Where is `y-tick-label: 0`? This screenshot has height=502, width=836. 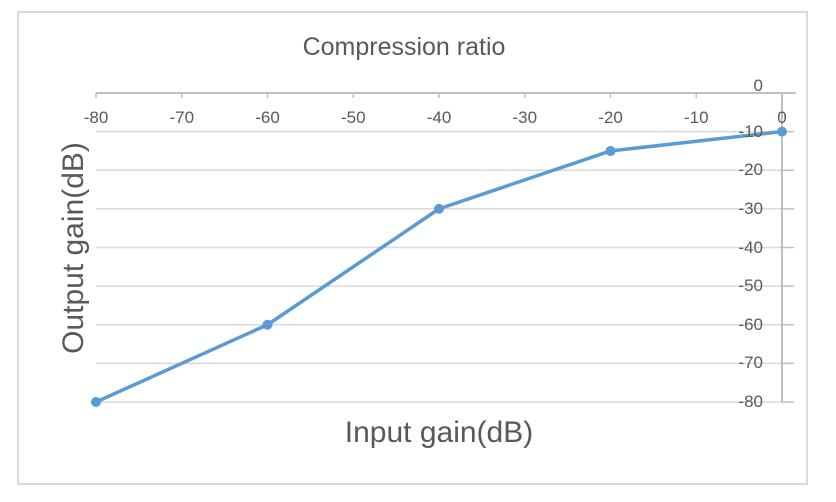 y-tick-label: 0 is located at coordinates (758, 85).